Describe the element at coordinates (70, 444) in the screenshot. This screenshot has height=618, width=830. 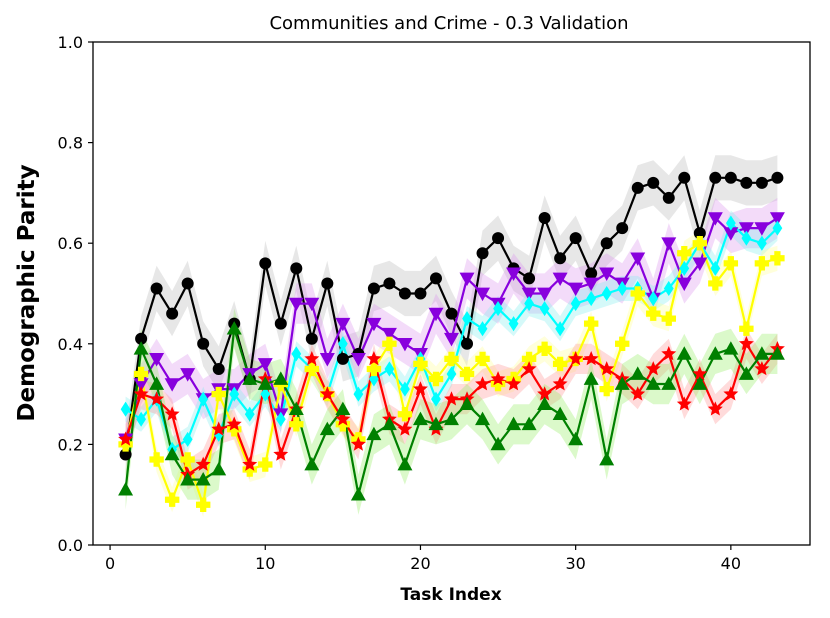
I see `y-tick-label: 0.2` at that location.